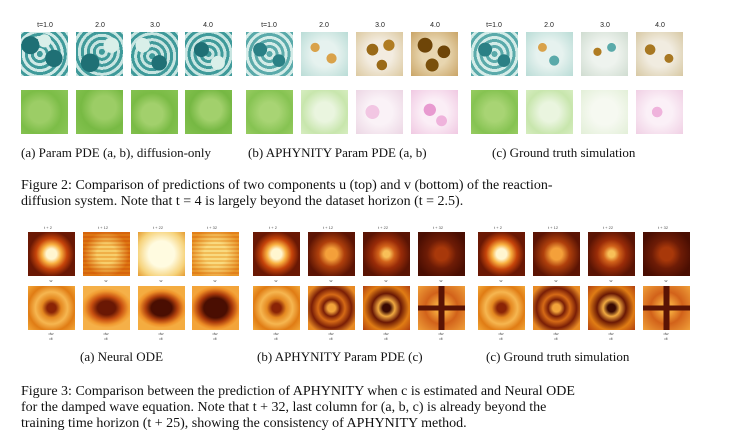  What do you see at coordinates (435, 25) in the screenshot?
I see `fig2-b-time-label: 4.0` at bounding box center [435, 25].